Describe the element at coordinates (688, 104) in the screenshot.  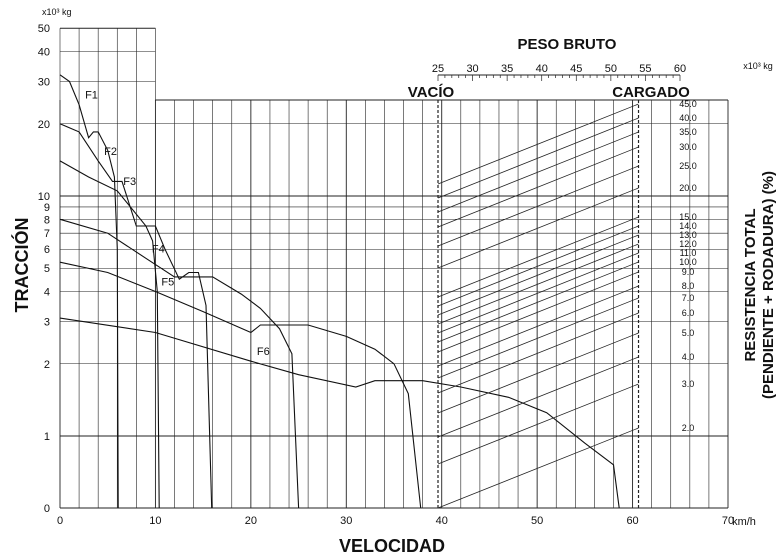
I see `resistance-label: 45.0` at that location.